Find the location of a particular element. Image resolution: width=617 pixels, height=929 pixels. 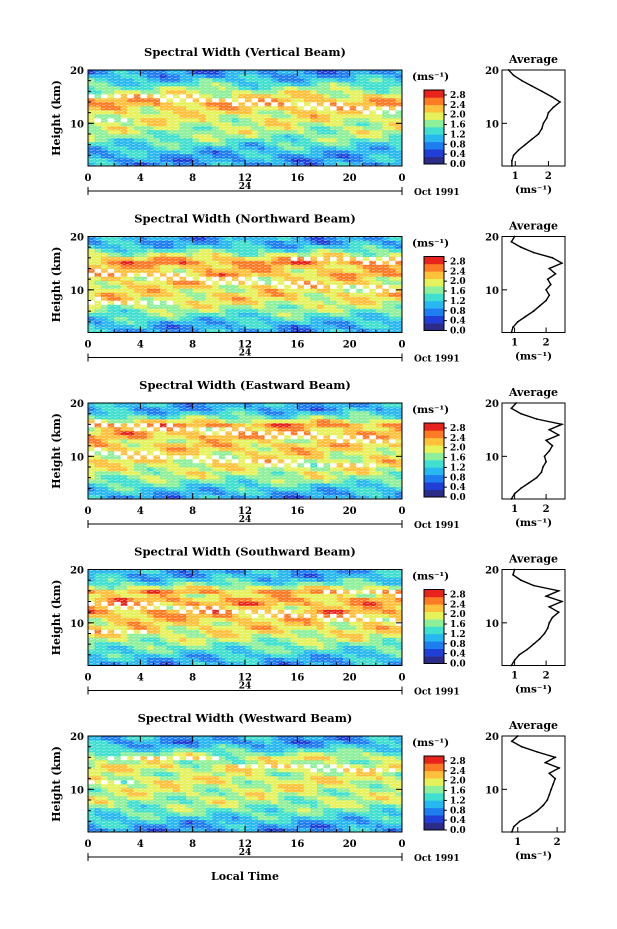

colorbar-tick-label: 2.8 is located at coordinates (458, 96).